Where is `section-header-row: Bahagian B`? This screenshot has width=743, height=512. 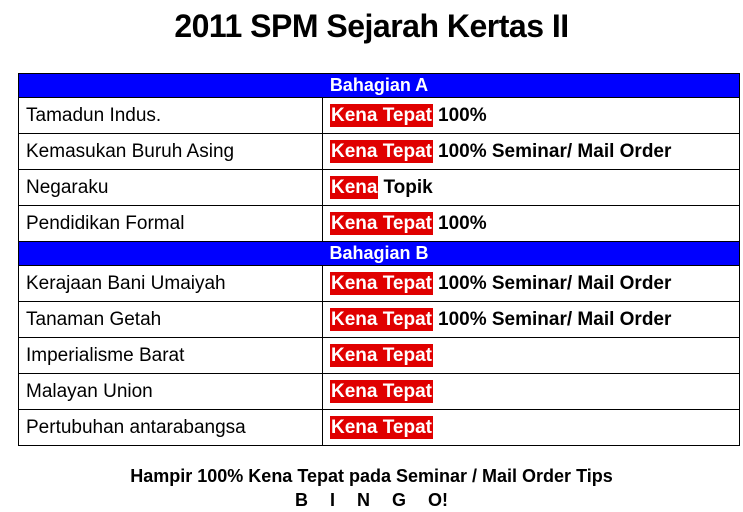 section-header-row: Bahagian B is located at coordinates (379, 253).